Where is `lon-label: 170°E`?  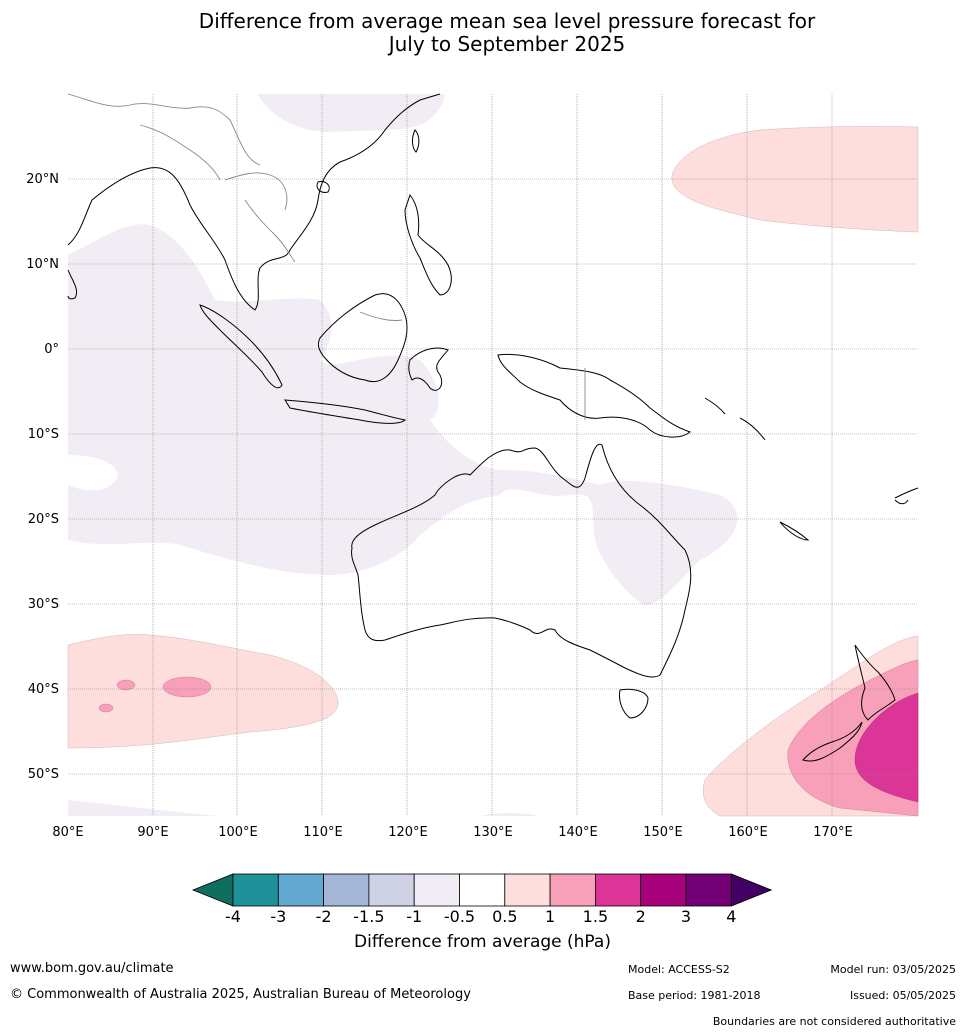 lon-label: 170°E is located at coordinates (833, 832).